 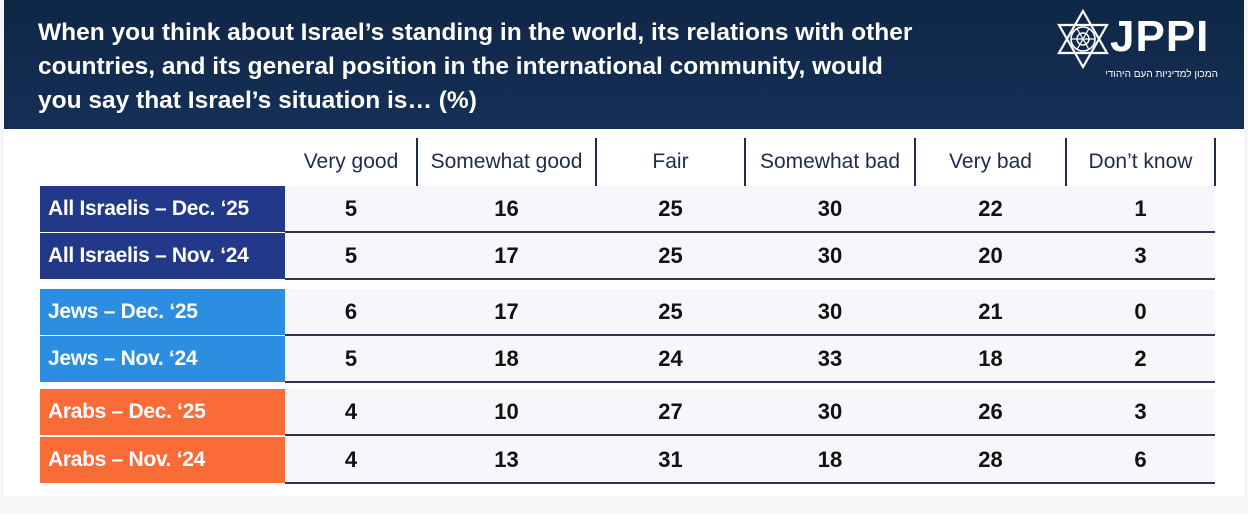 I want to click on table-cell: 24, so click(x=670, y=358).